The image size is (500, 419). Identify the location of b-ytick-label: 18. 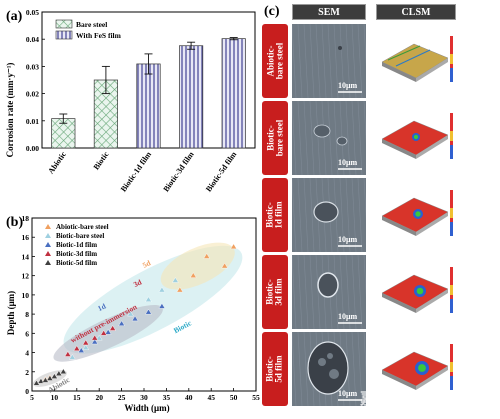
(26, 218).